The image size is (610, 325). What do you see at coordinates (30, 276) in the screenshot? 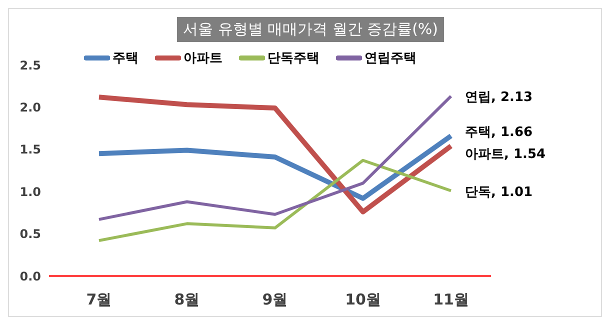
I see `y-tick-label: 0.0` at bounding box center [30, 276].